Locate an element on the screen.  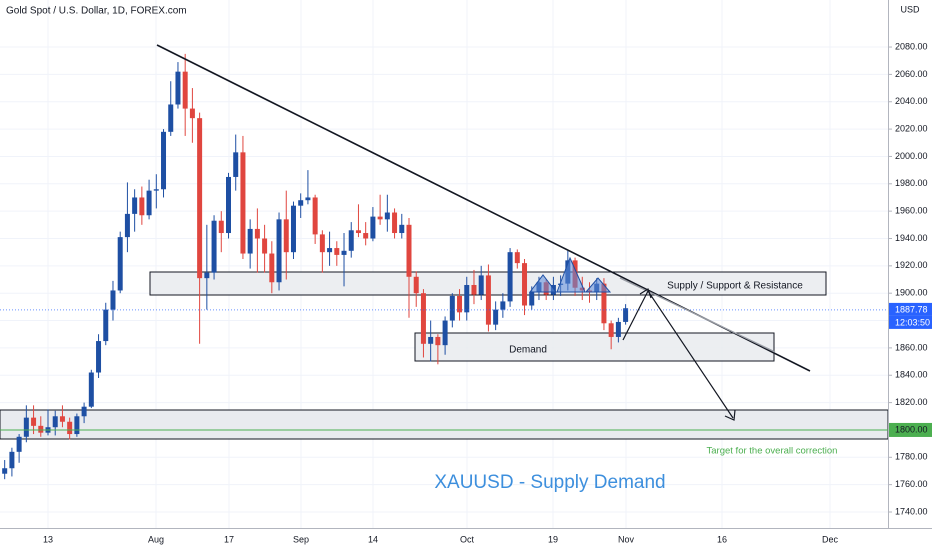
y-tick-label: 1760.00 is located at coordinates (911, 484).